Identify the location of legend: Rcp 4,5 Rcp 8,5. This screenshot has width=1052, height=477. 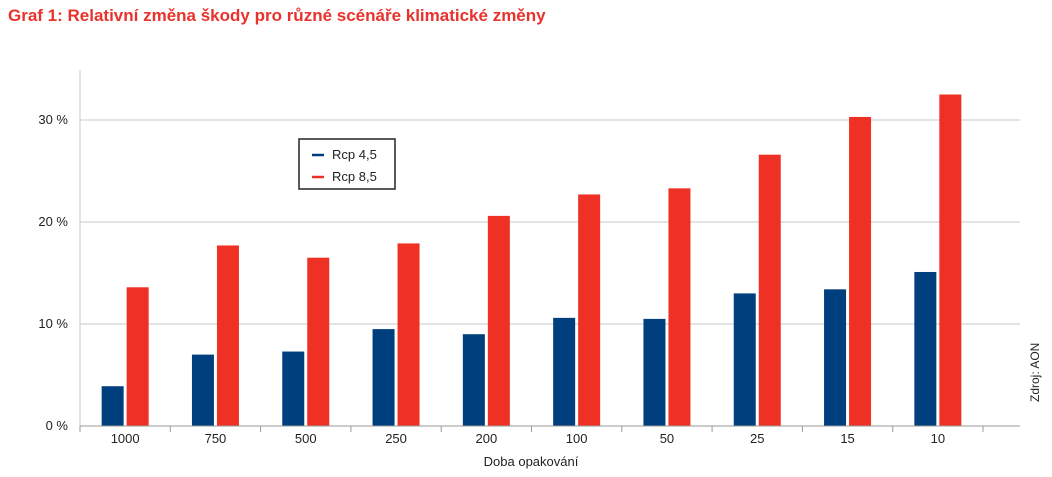
(347, 164).